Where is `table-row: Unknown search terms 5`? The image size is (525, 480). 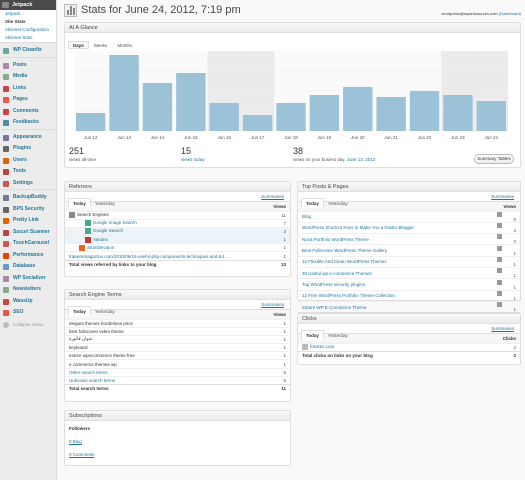
table-row: Unknown search terms 5 is located at coordinates (177, 380).